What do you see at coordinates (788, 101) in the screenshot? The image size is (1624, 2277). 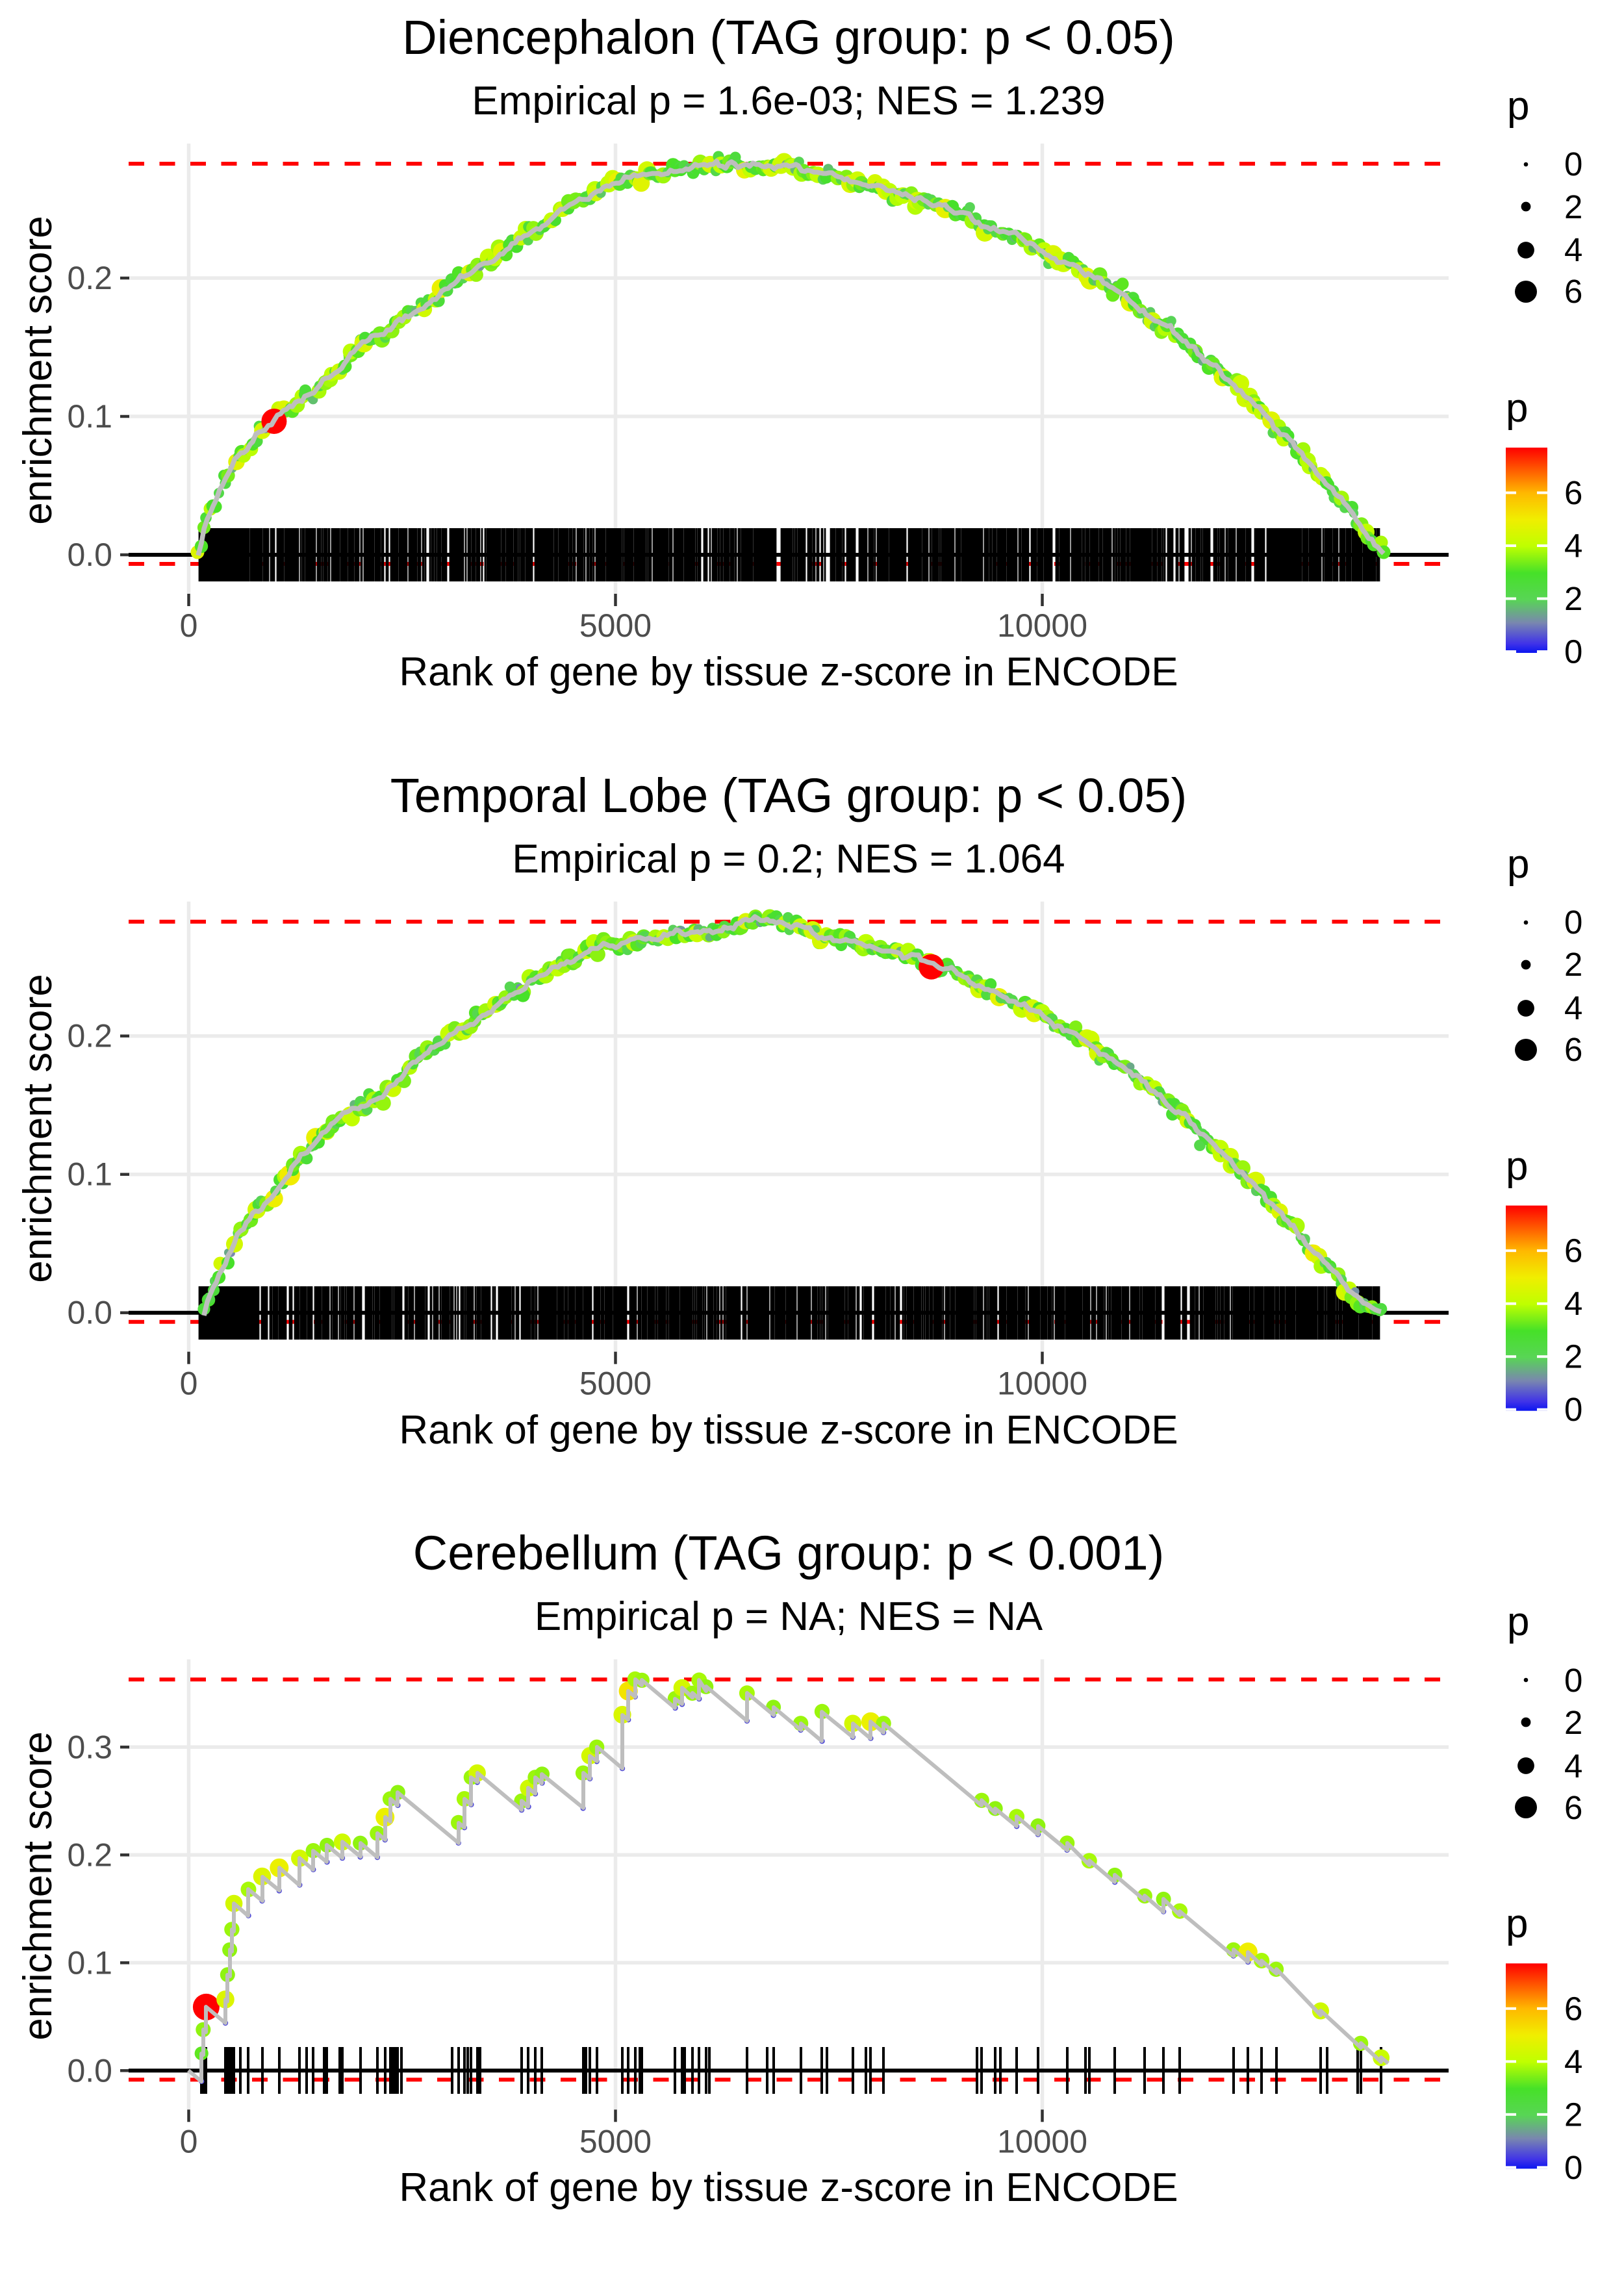 I see `svg-text:Empirical p = 1.6e-03; NES = 1: Empirical p = 1.6e-03; NES = 1.239` at bounding box center [788, 101].